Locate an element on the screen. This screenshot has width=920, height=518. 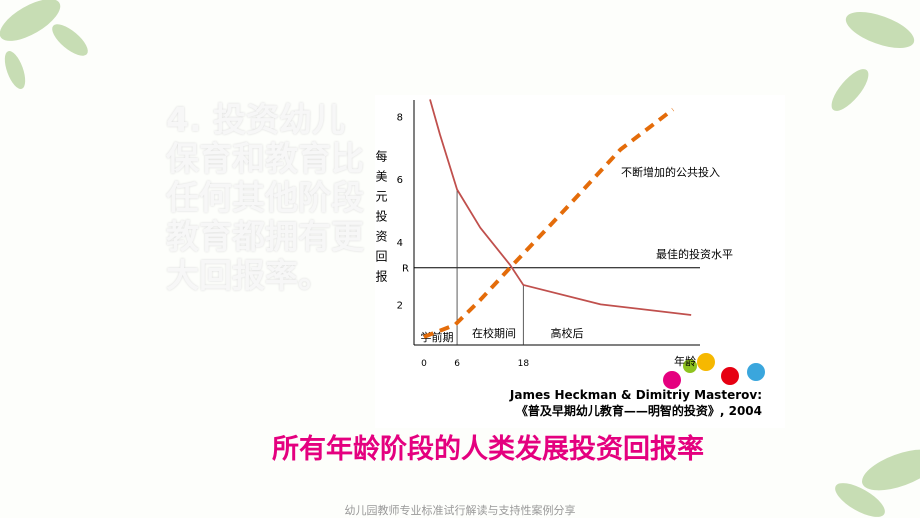
y-tick-label: 6 is located at coordinates (400, 180).